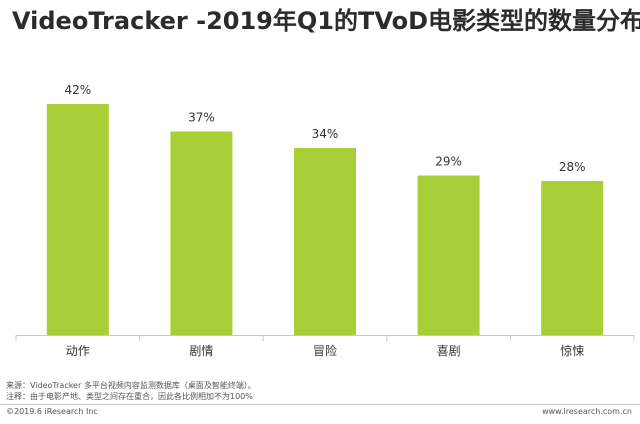 The width and height of the screenshot is (640, 424). Describe the element at coordinates (320, 404) in the screenshot. I see `footer-divider` at that location.